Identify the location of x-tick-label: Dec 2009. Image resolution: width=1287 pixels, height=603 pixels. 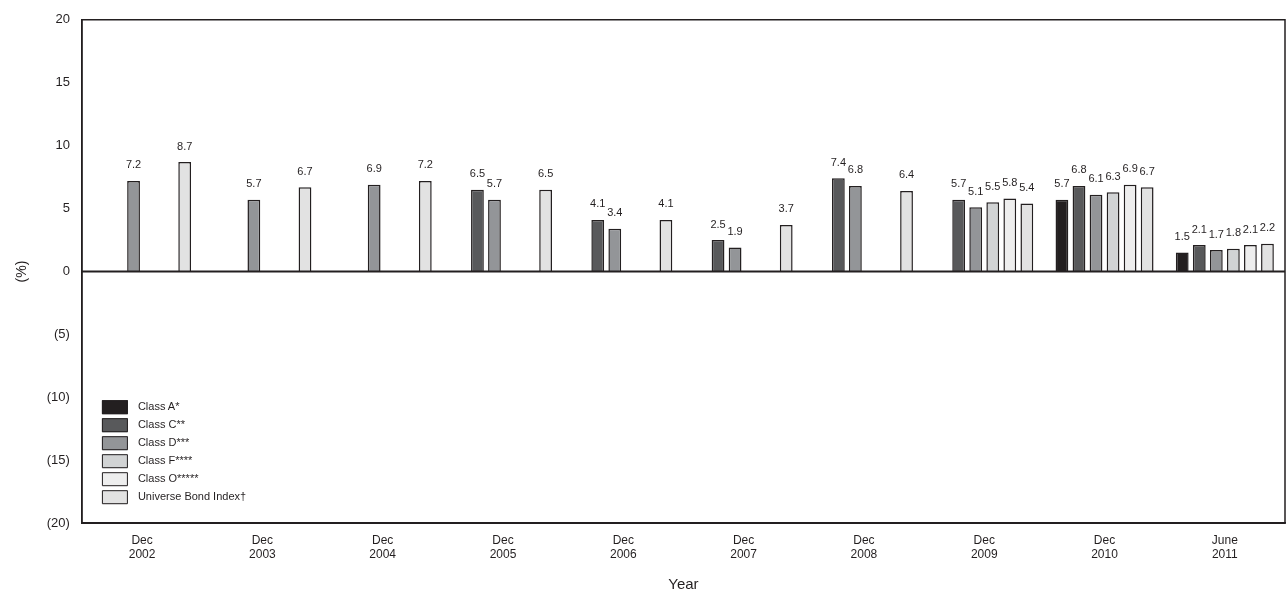
(984, 547).